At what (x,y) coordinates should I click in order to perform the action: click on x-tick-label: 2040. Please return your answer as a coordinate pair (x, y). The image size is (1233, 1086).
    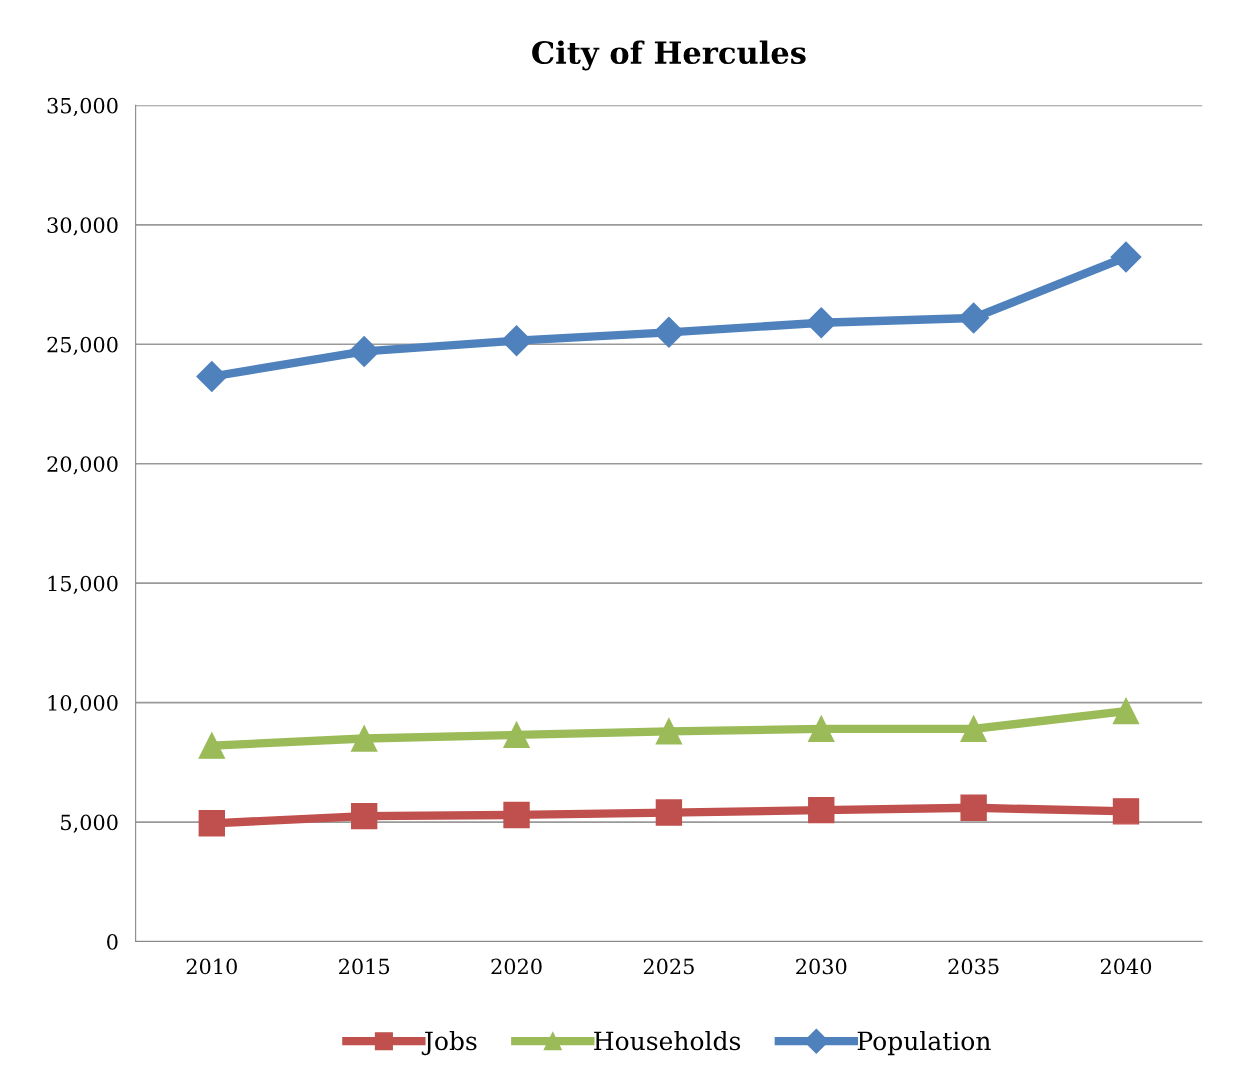
    Looking at the image, I should click on (1126, 966).